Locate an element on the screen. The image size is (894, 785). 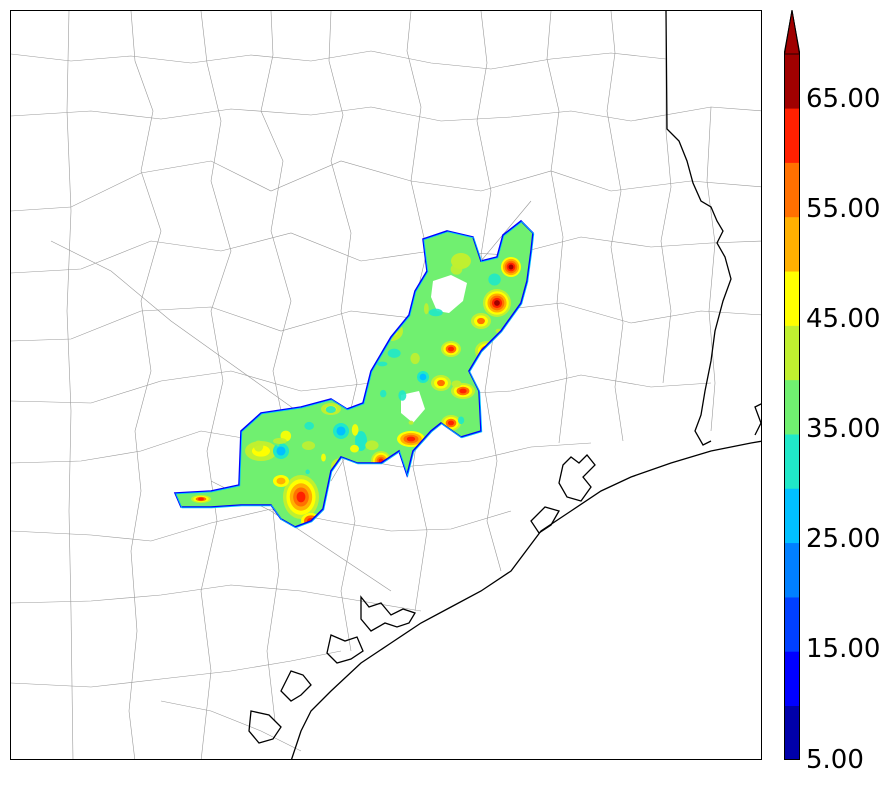
colorbar-label-35: 35.00 is located at coordinates (843, 429).